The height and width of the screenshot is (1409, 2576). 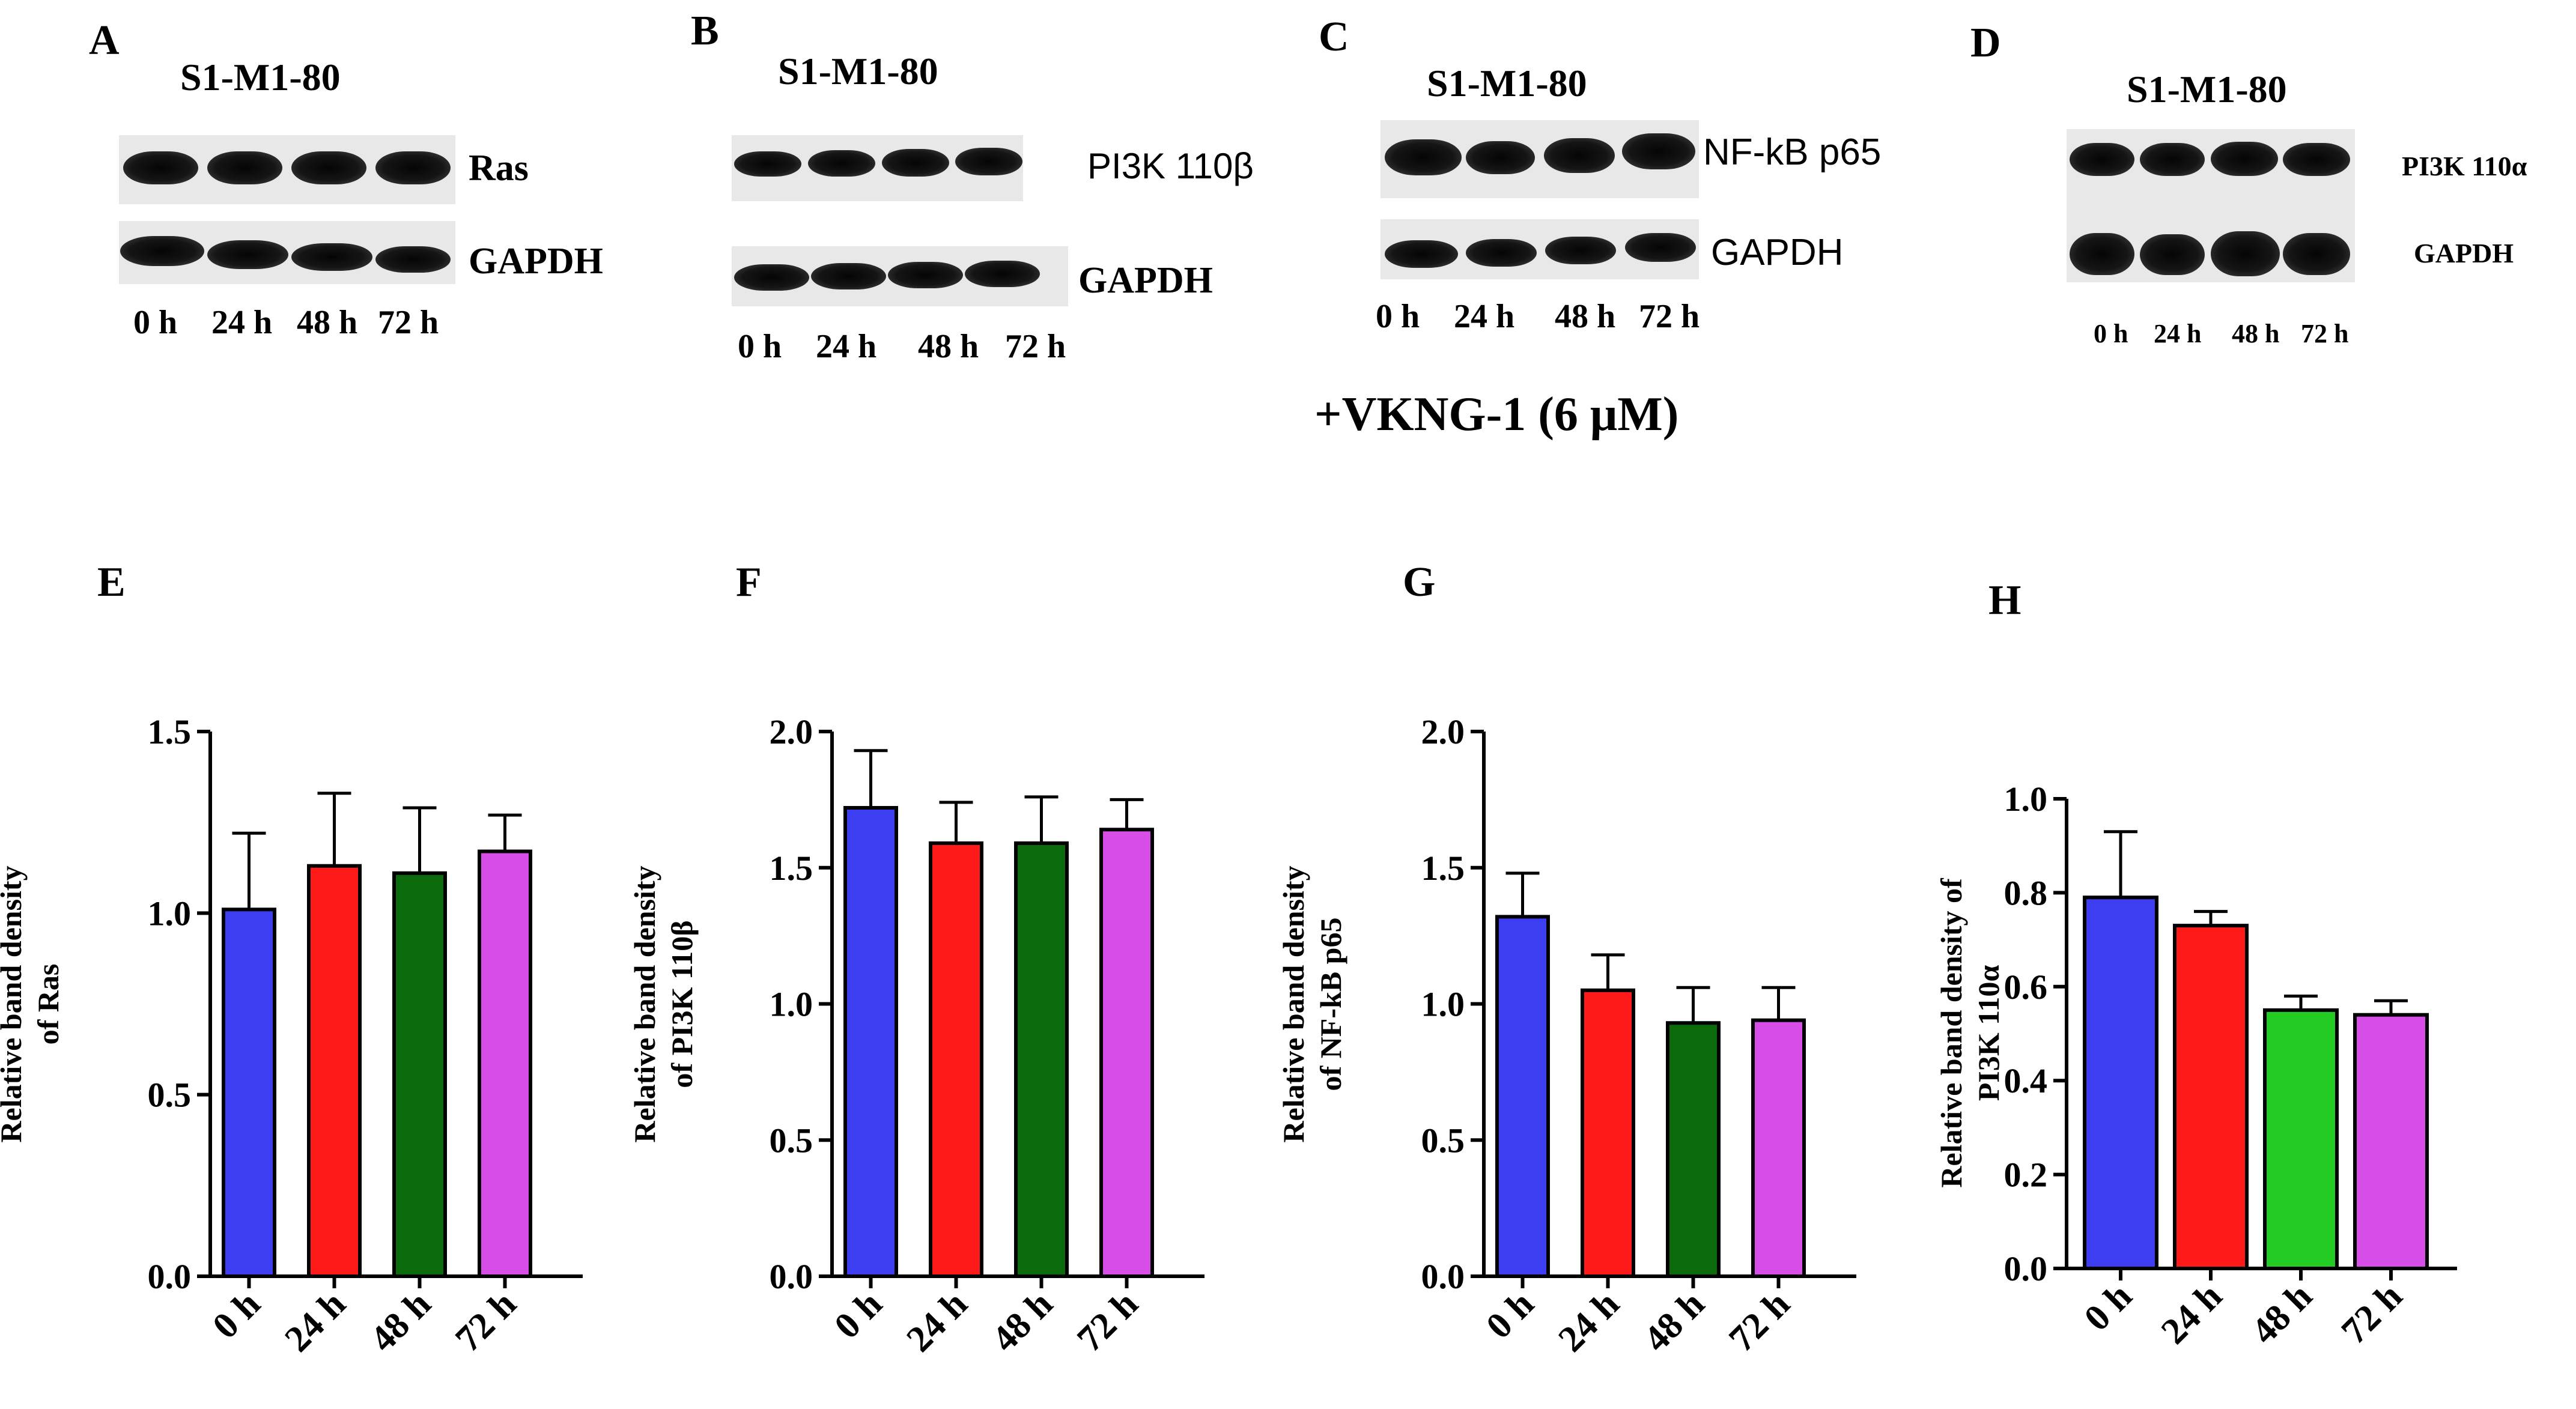 What do you see at coordinates (682, 1004) in the screenshot?
I see `y-axis-label: of PI3K 110β` at bounding box center [682, 1004].